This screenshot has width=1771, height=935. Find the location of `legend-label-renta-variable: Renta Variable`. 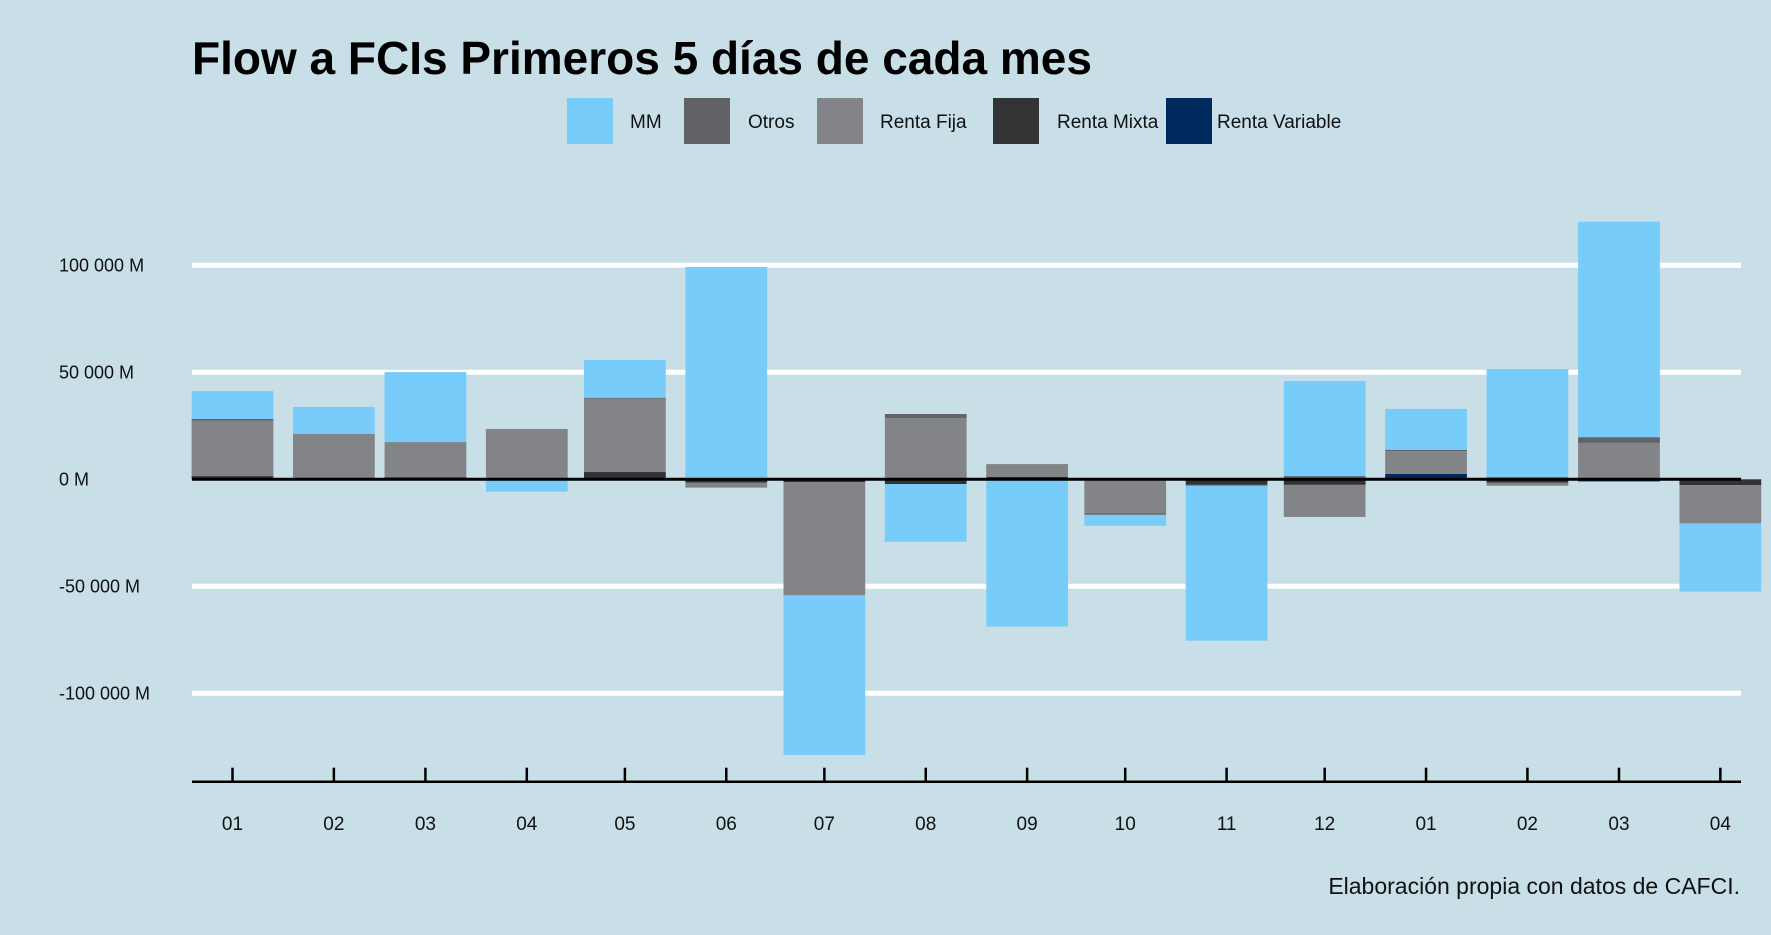

legend-label-renta-variable: Renta Variable is located at coordinates (1279, 122).